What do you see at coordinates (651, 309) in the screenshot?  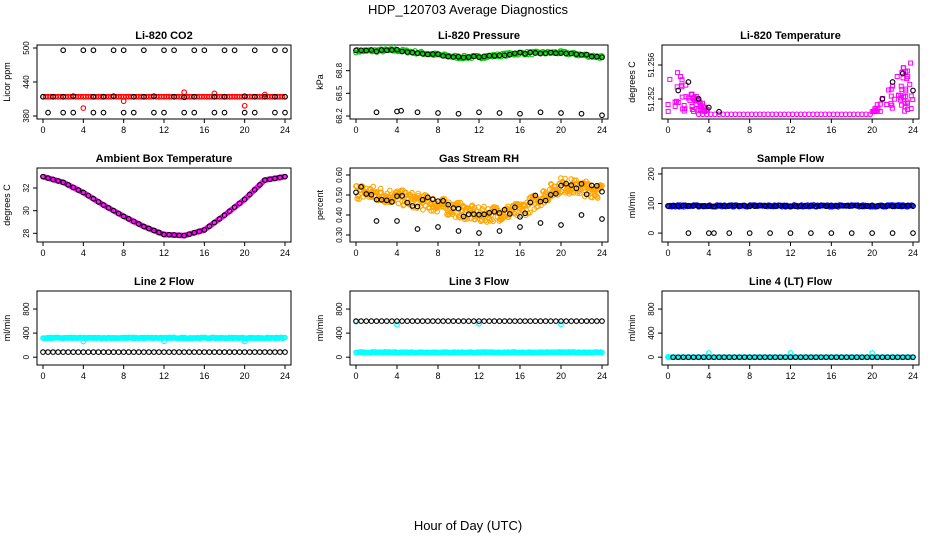 I see `y-tick-label: 800` at bounding box center [651, 309].